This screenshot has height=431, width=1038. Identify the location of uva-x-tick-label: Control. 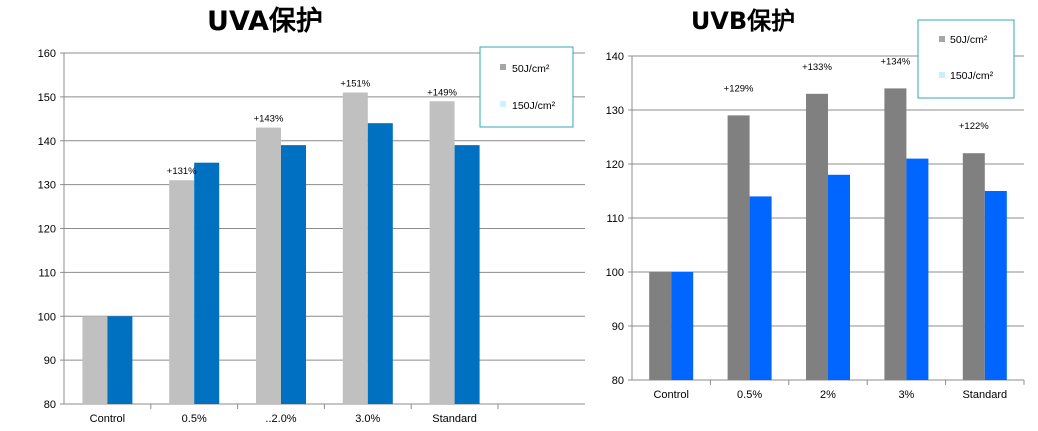
(107, 419).